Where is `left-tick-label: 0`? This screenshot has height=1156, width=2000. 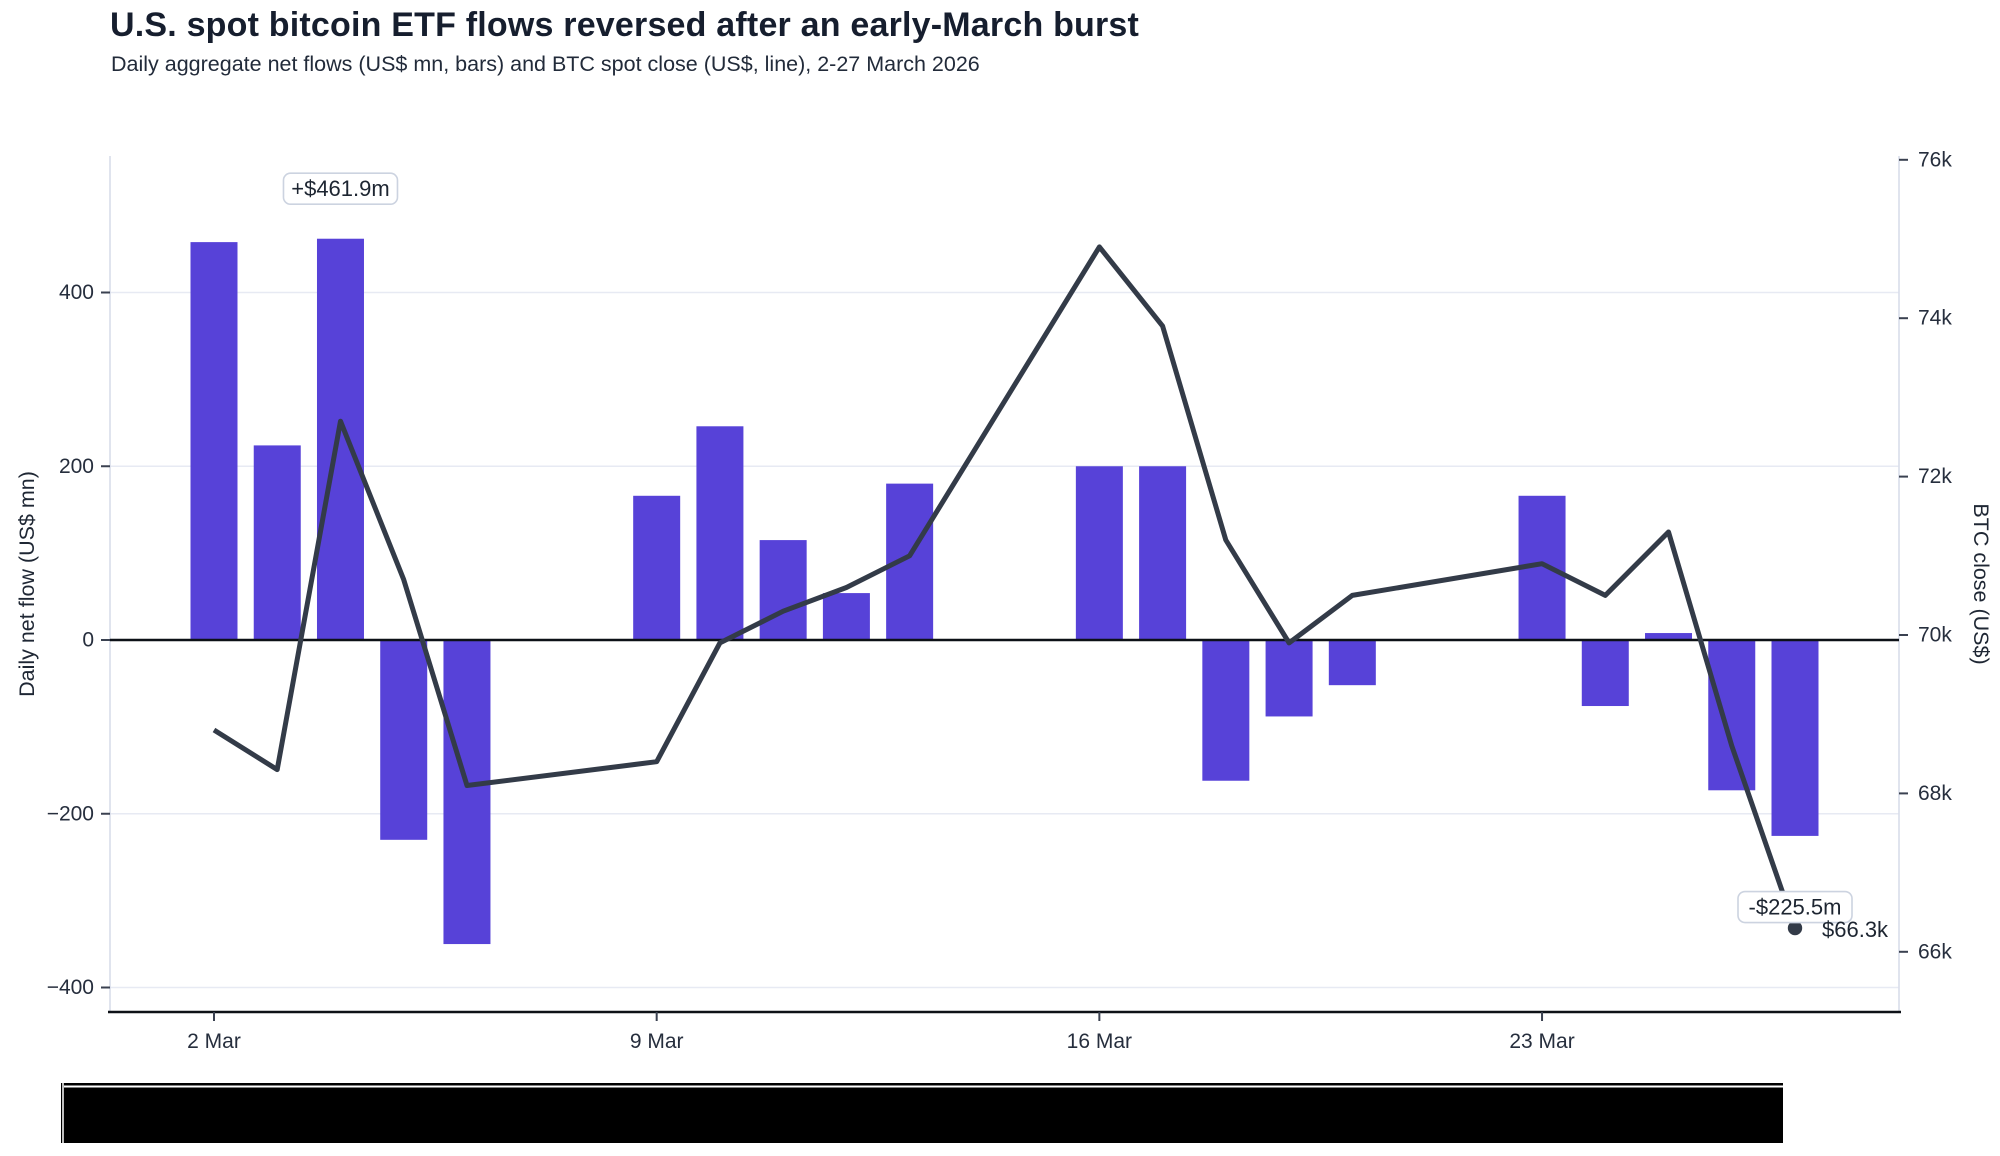 left-tick-label: 0 is located at coordinates (88, 640).